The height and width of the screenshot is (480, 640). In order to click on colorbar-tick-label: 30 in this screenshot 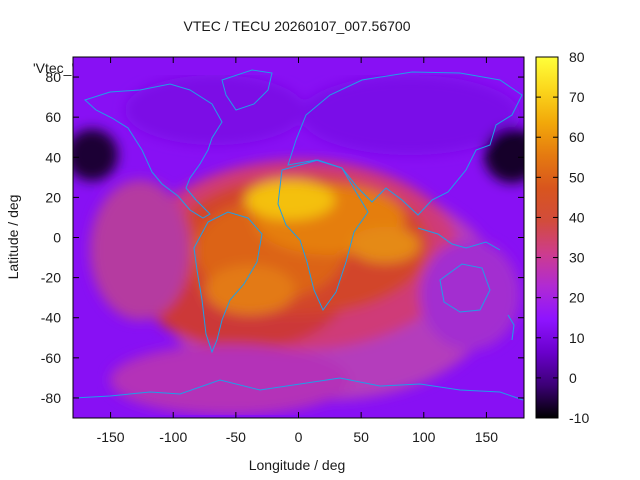, I will do `click(577, 258)`.